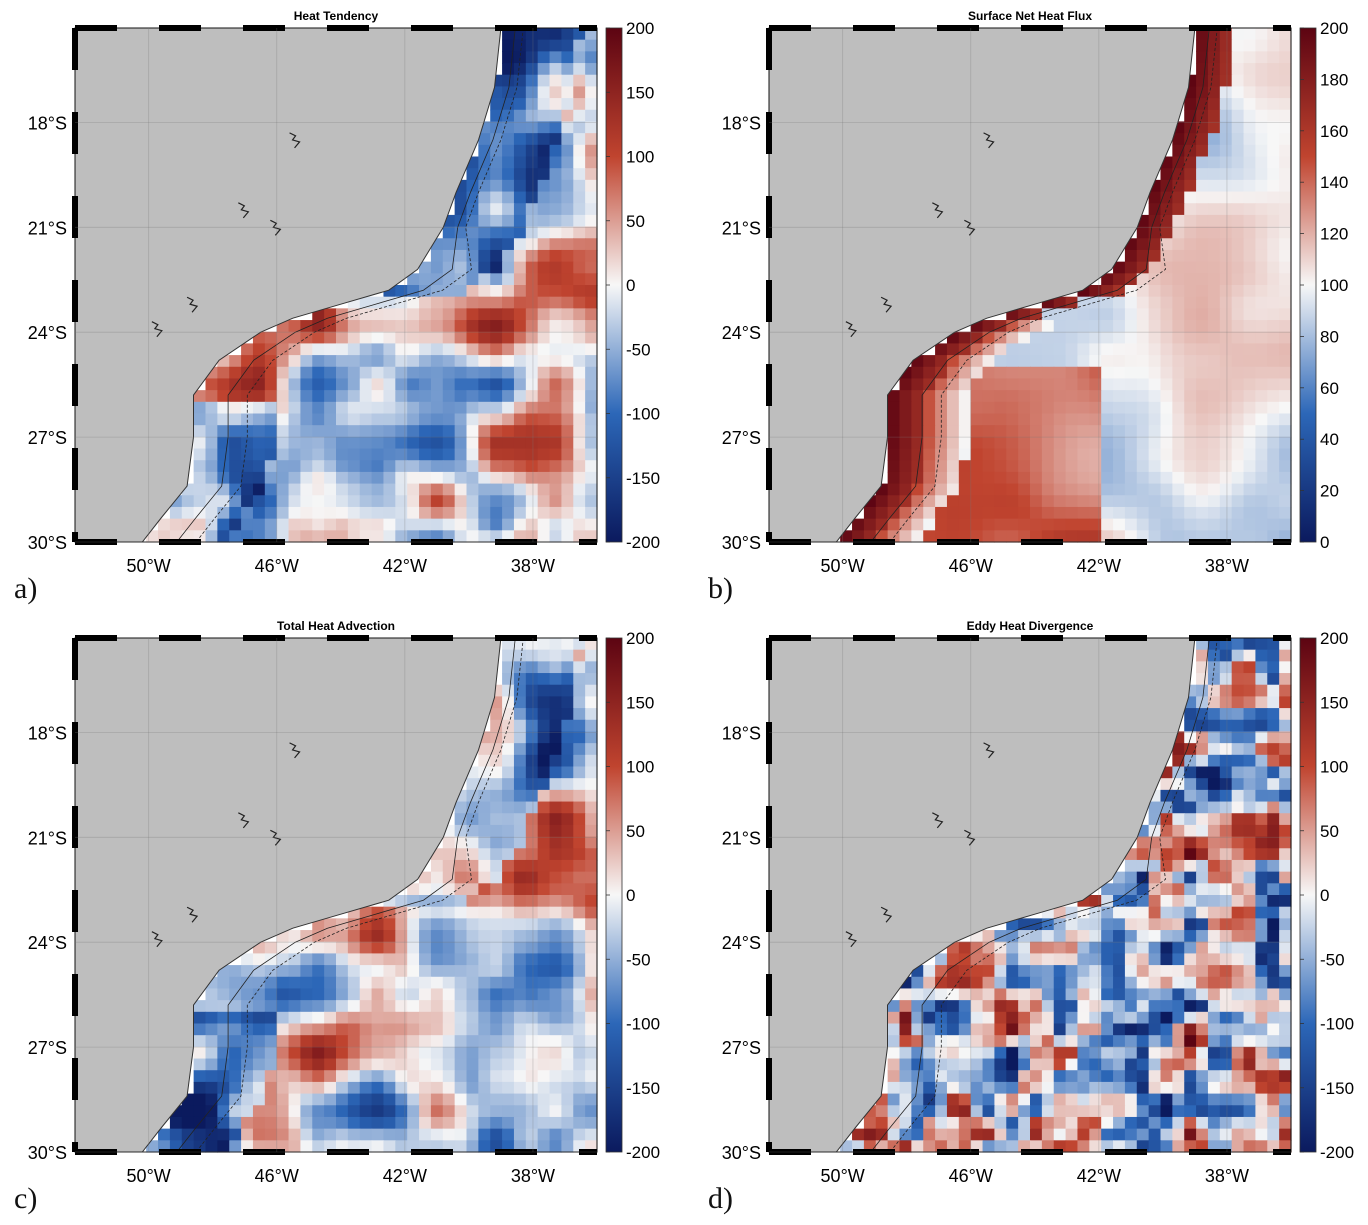 The width and height of the screenshot is (1368, 1225). What do you see at coordinates (1329, 388) in the screenshot?
I see `colorbar-tick-label: 60` at bounding box center [1329, 388].